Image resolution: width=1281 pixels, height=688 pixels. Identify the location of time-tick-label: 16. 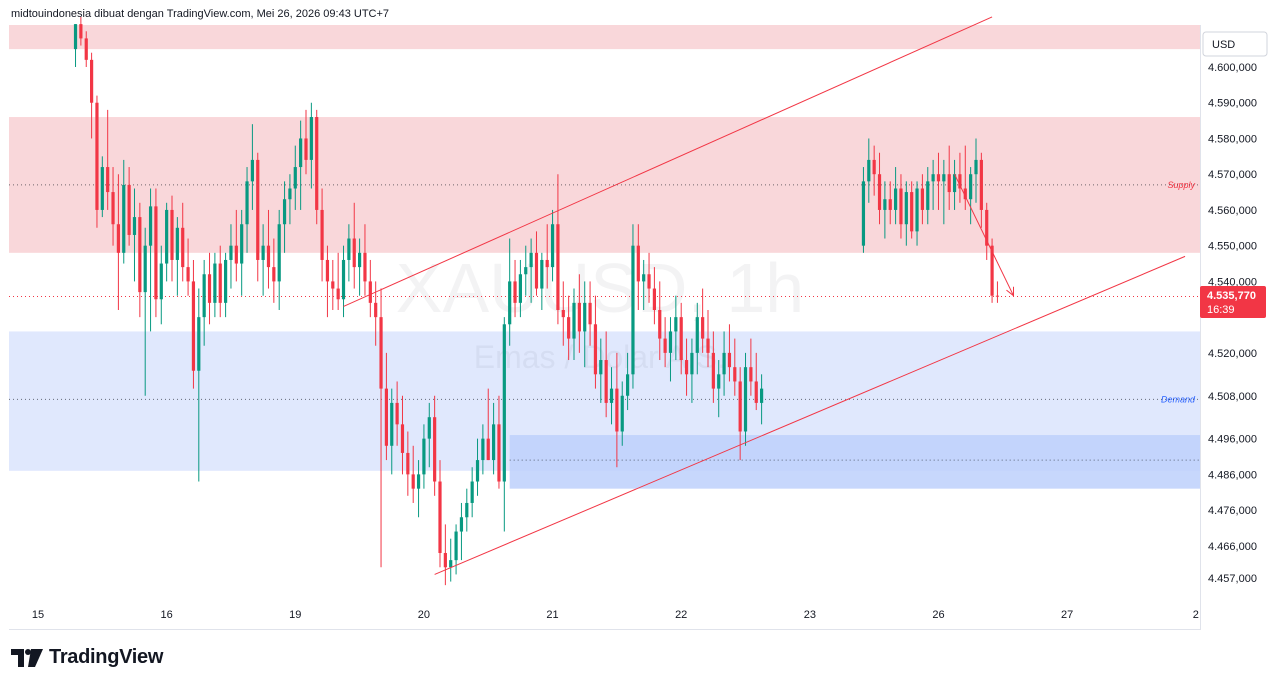
(167, 615).